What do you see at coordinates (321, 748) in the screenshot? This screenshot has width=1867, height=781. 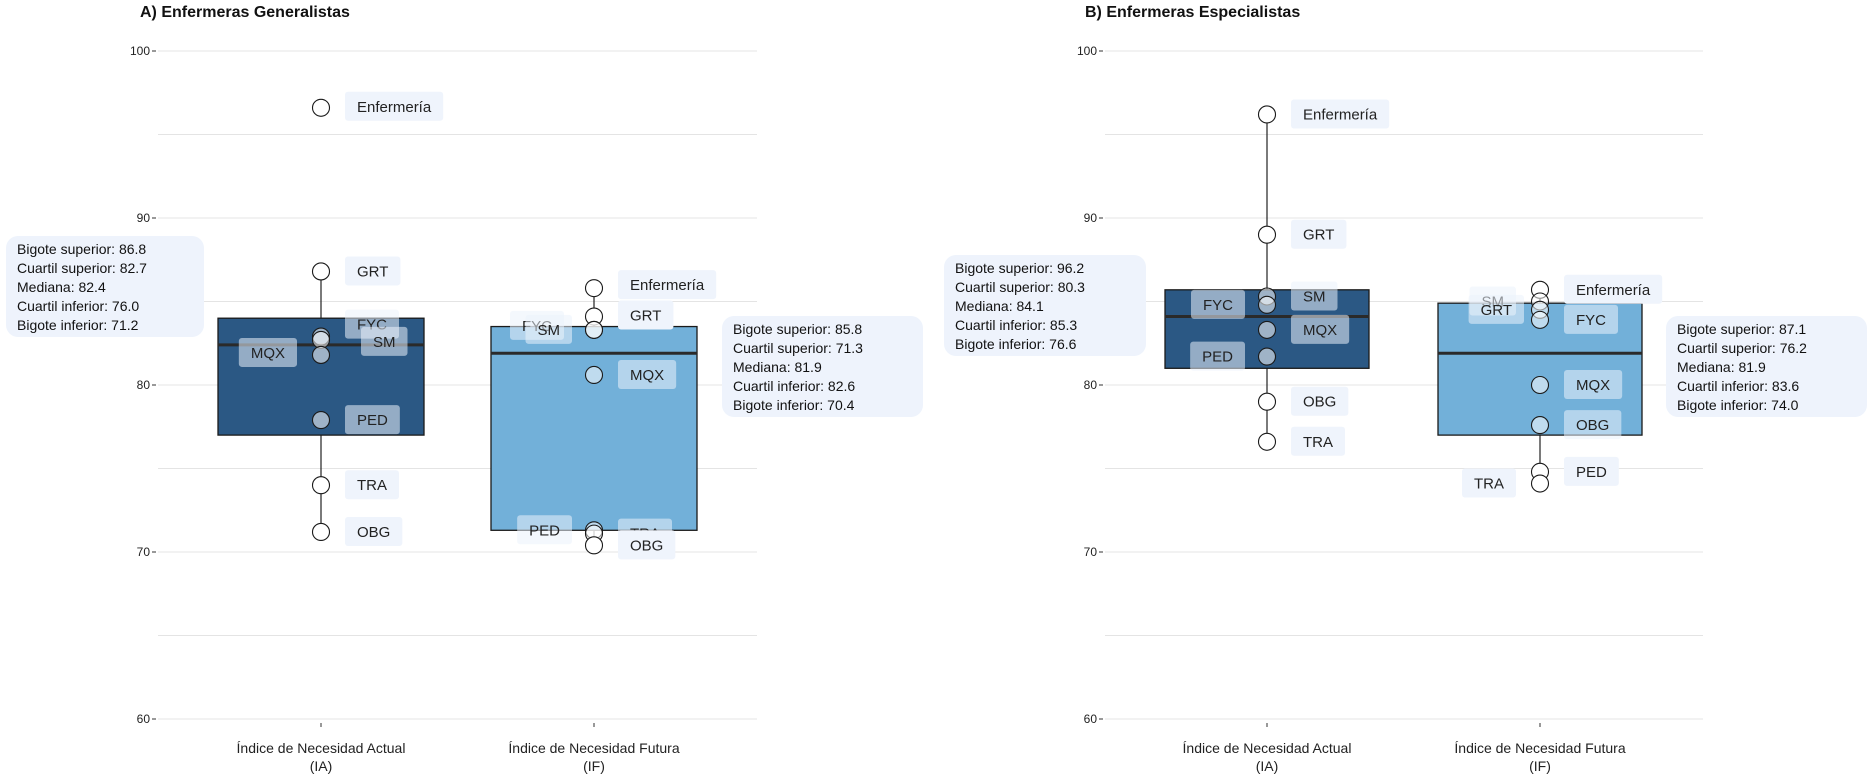 I see `x-tick-label: Índice de Necesidad Actual` at bounding box center [321, 748].